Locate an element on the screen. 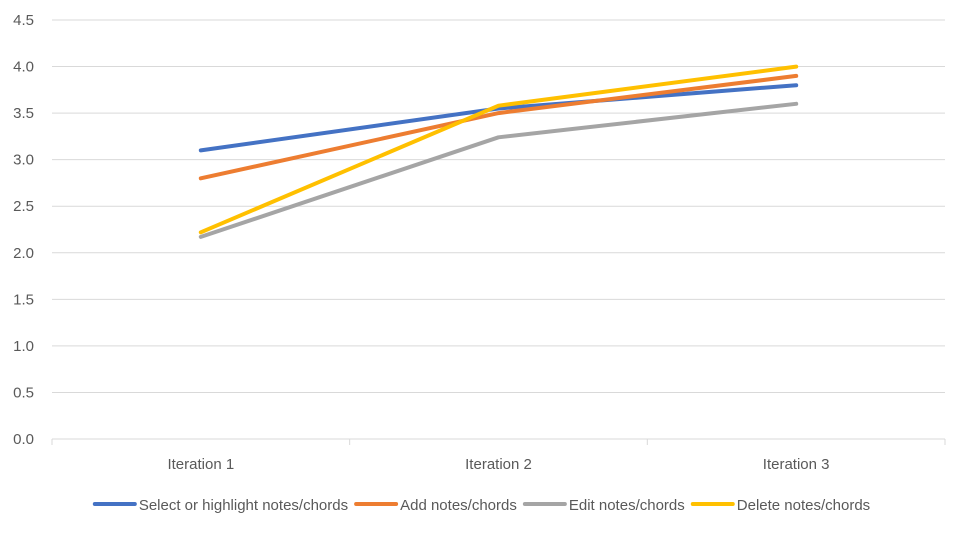  x-tick-label: Iteration 1 is located at coordinates (200, 464).